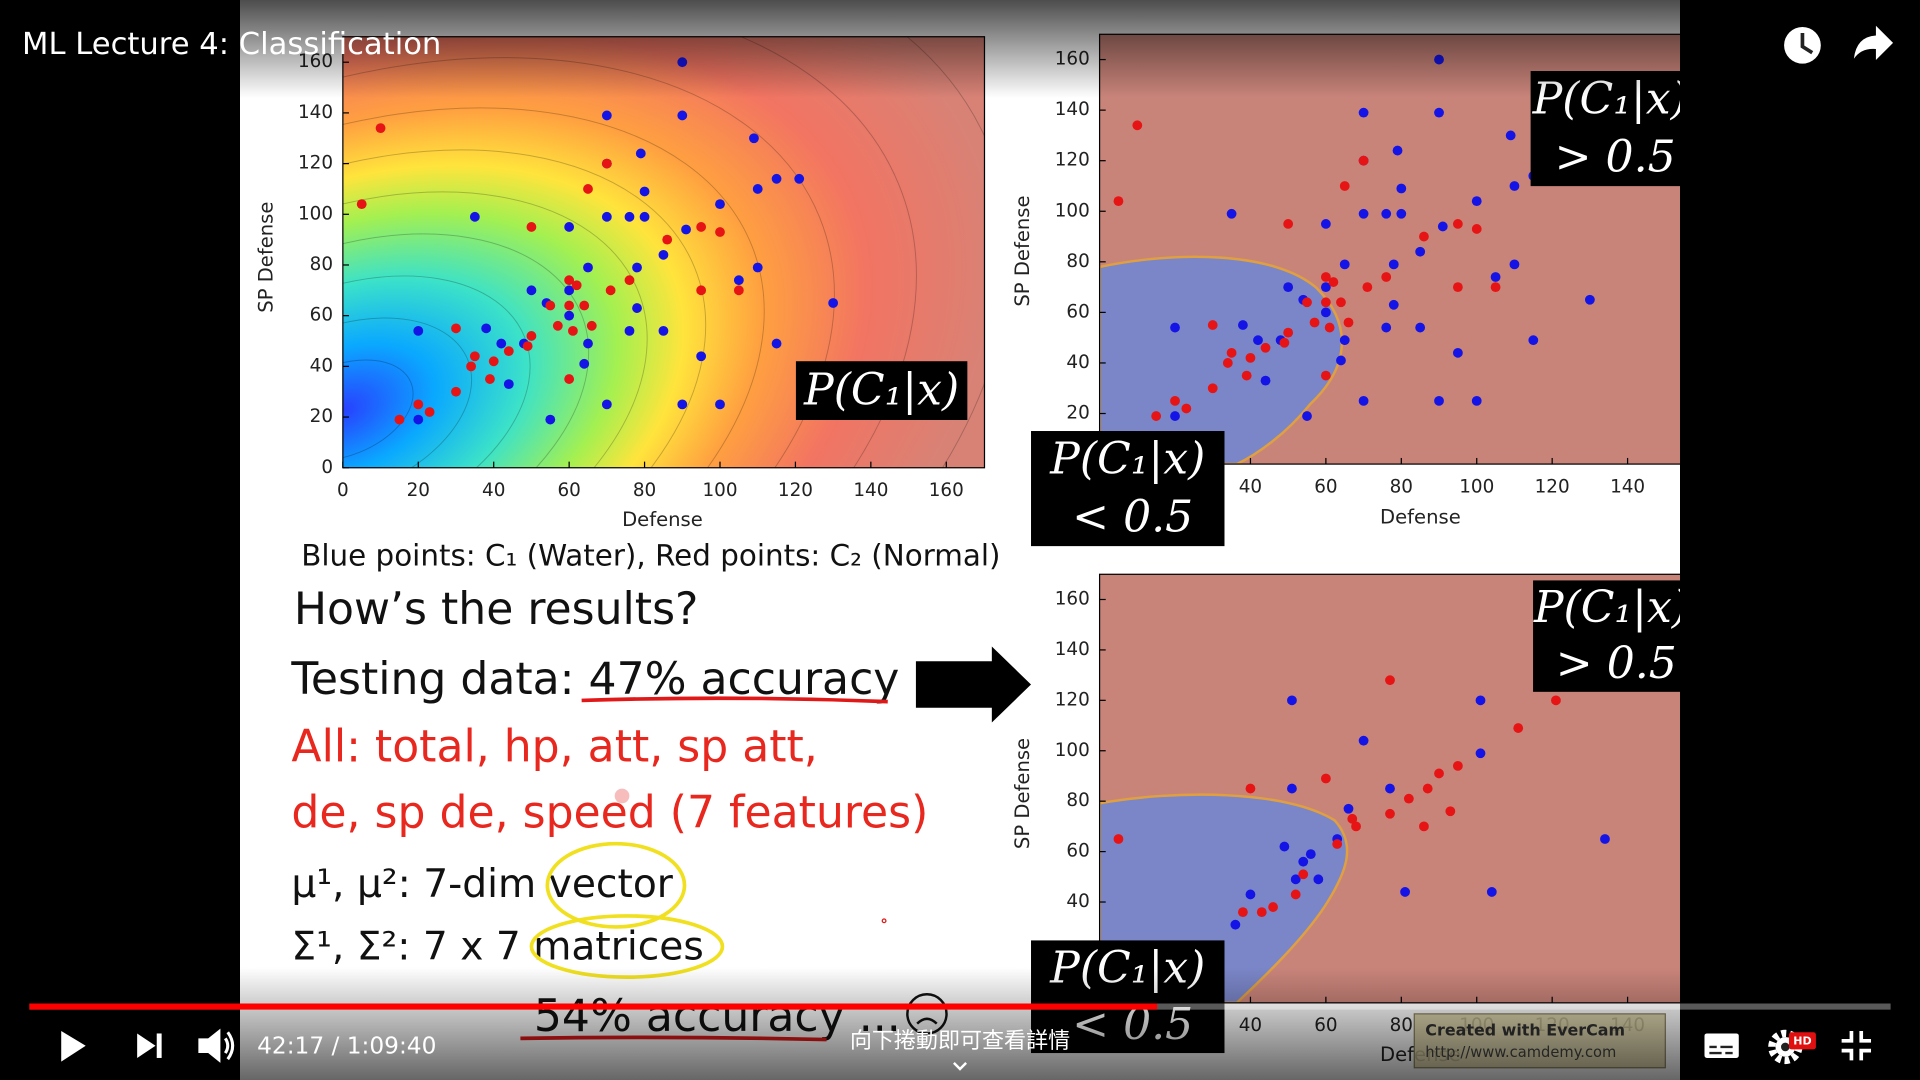  Describe the element at coordinates (1132, 516) in the screenshot. I see `probability-label: < 0.5` at that location.